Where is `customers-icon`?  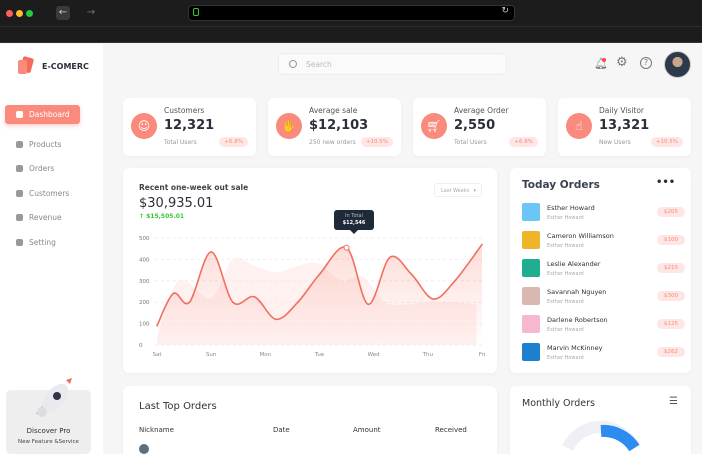 customers-icon is located at coordinates (19, 193).